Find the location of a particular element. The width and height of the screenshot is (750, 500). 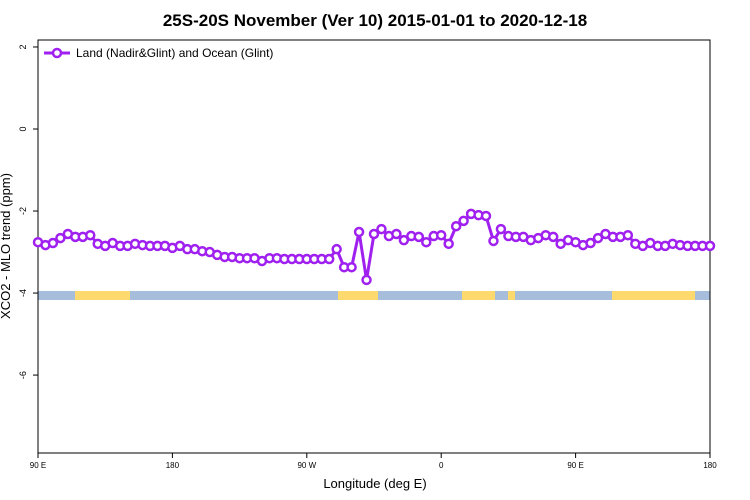

x-axis-label: Longitude (deg E) is located at coordinates (374, 483).